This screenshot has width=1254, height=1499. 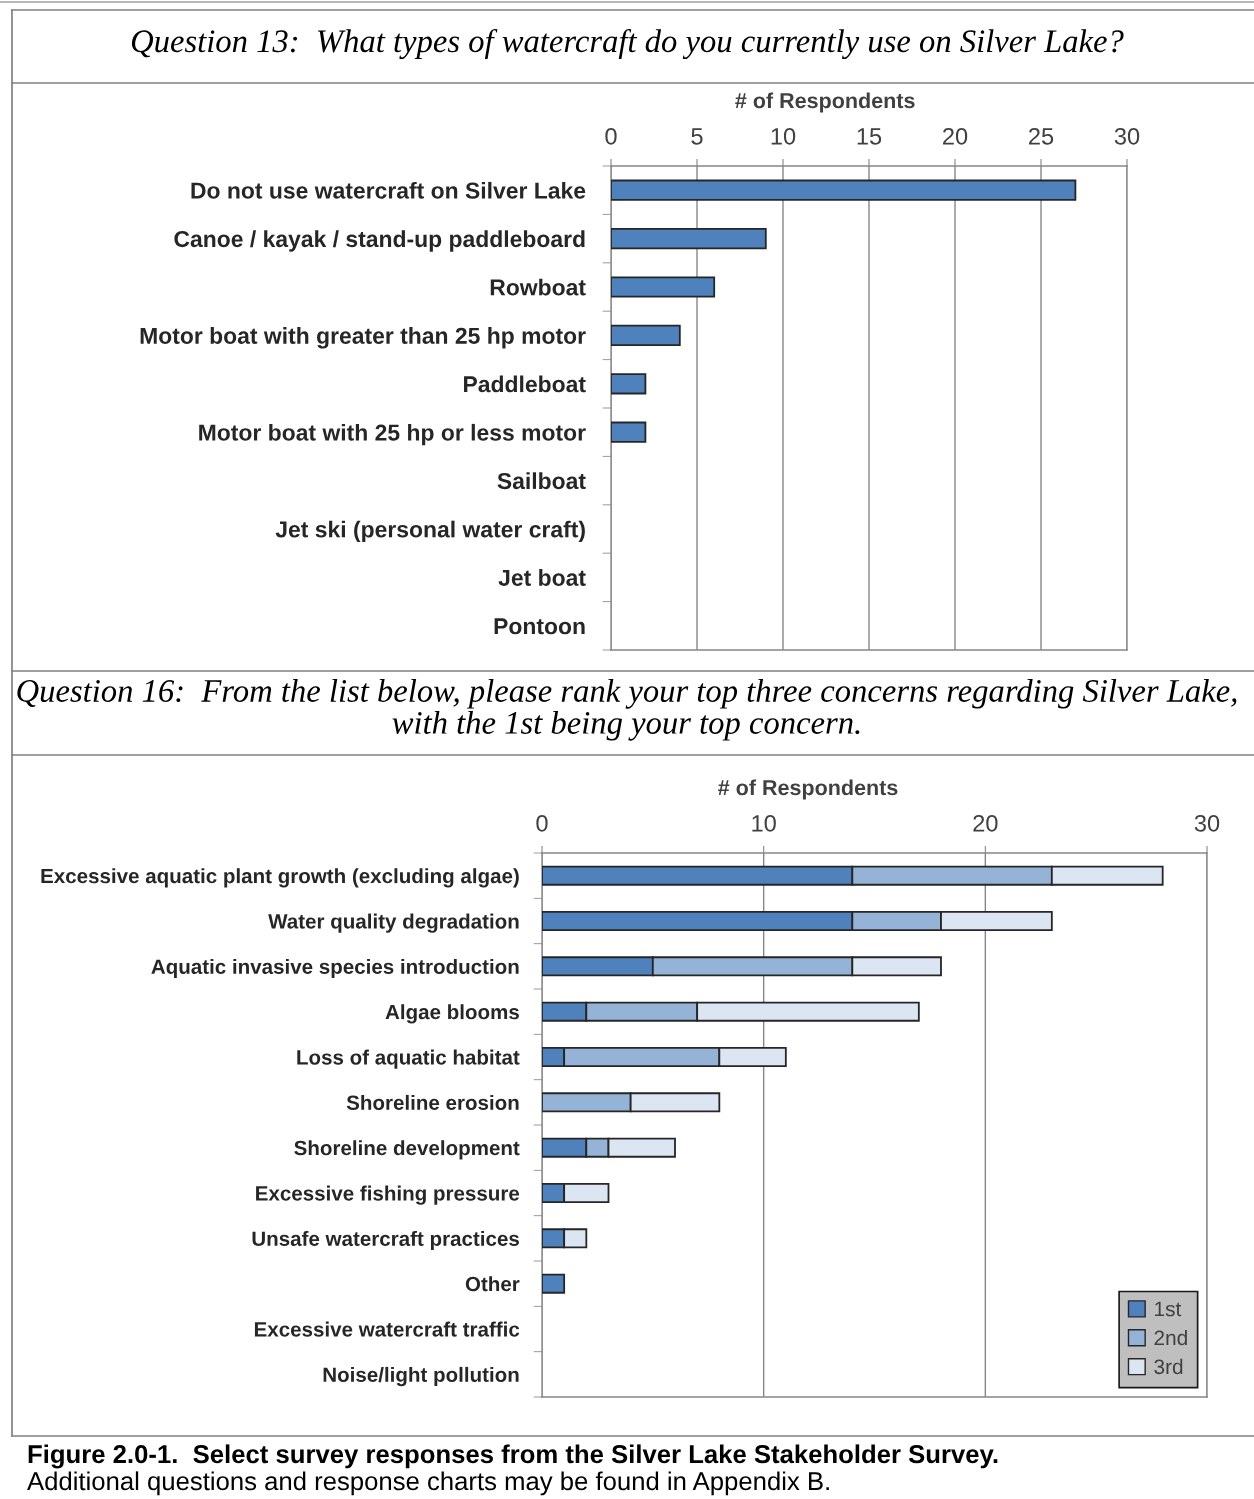 I want to click on chart-title: Question 16: From the list below, please rank your top three concerns regarding Silver Lake, with the 1st being your top concern., so click(x=627, y=710).